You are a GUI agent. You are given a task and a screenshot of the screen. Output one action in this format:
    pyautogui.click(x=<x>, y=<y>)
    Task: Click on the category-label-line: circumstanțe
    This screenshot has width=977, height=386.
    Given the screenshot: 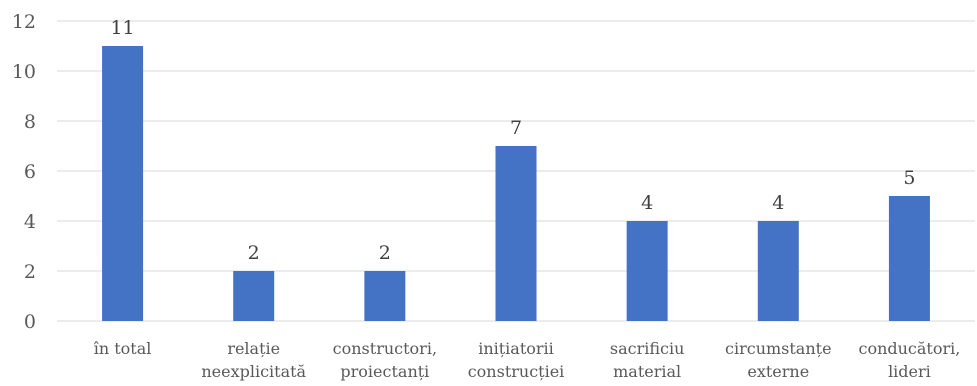 What is the action you would take?
    pyautogui.click(x=778, y=348)
    